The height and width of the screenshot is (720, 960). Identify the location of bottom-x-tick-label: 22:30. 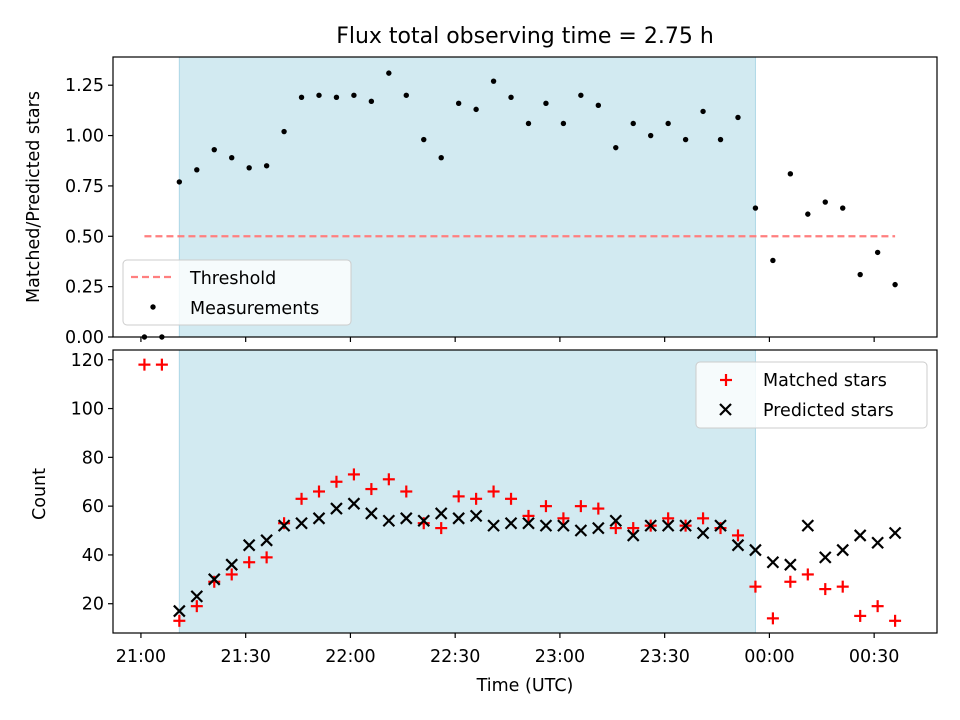
(455, 657).